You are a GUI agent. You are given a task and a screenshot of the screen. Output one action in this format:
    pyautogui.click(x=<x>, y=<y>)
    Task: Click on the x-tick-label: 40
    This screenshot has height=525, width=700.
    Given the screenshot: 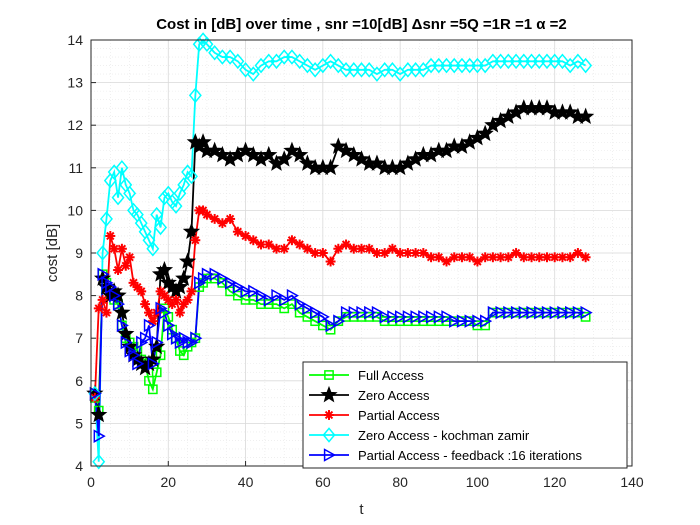 What is the action you would take?
    pyautogui.click(x=246, y=482)
    